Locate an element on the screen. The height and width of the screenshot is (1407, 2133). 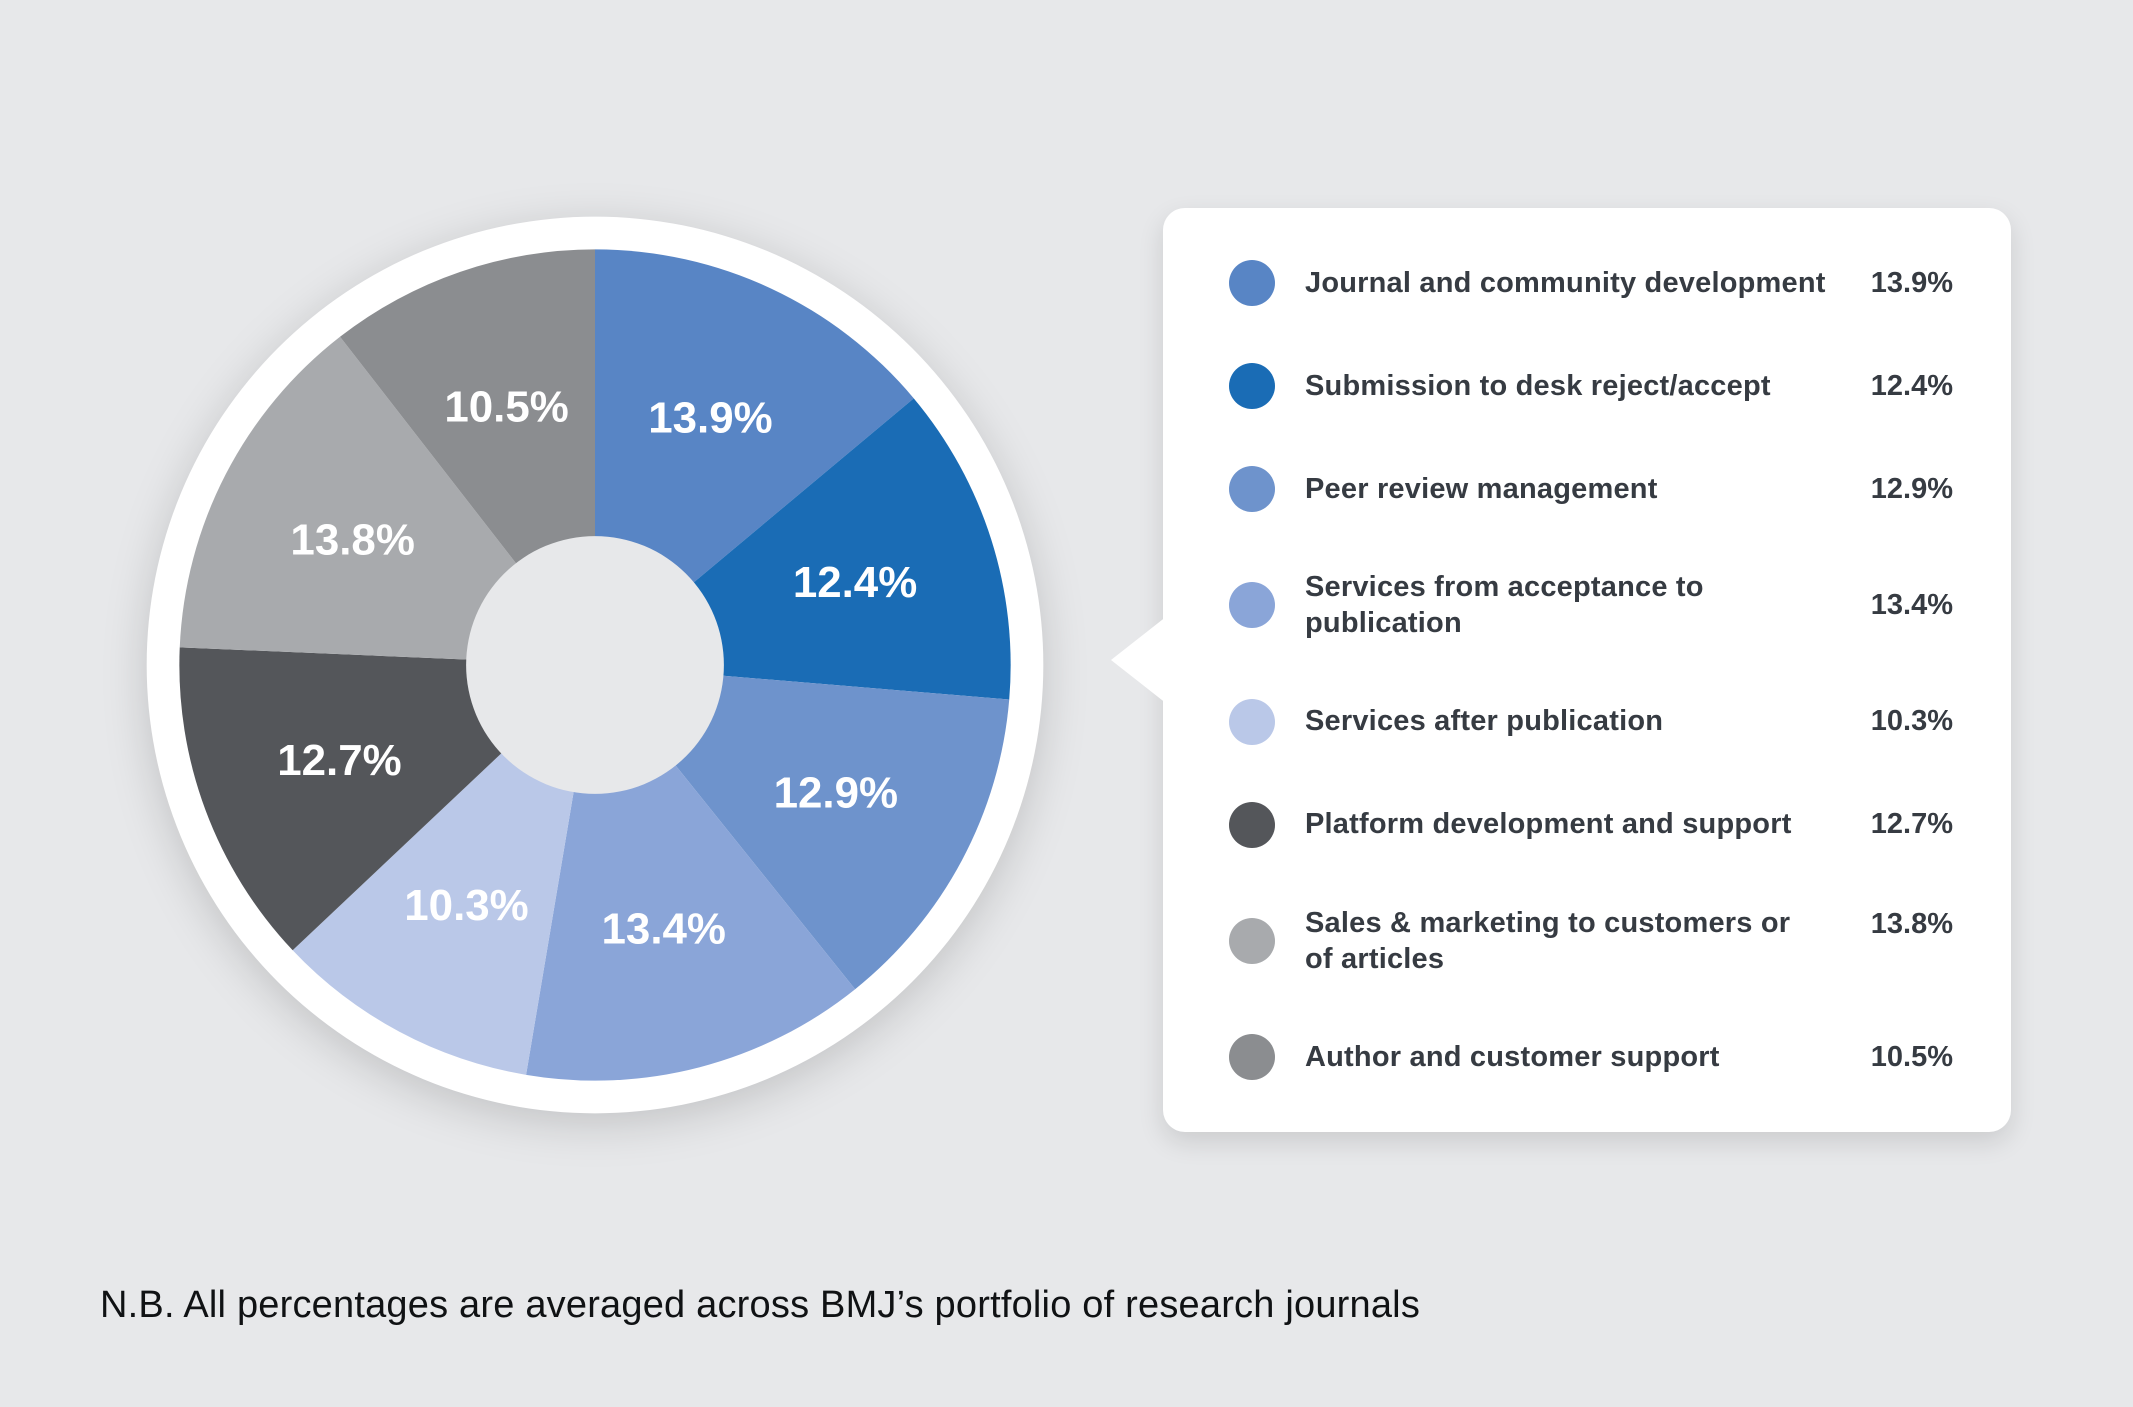
legend-label-line1: Sales & marketing to customers or is located at coordinates (1548, 922).